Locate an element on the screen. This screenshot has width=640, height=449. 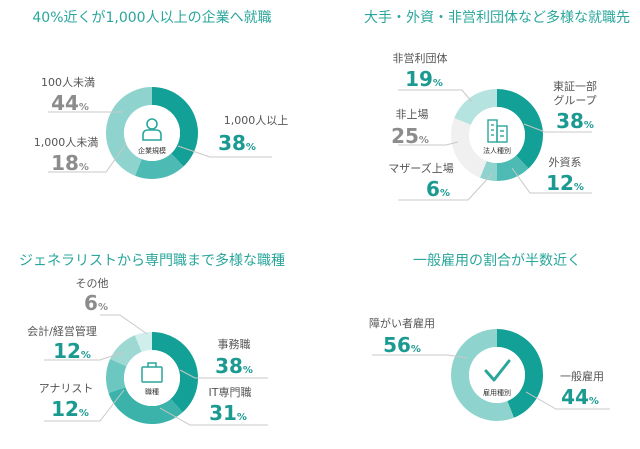
chart-title: 40%近くが1,000人以上の企業へ就職 is located at coordinates (151, 17).